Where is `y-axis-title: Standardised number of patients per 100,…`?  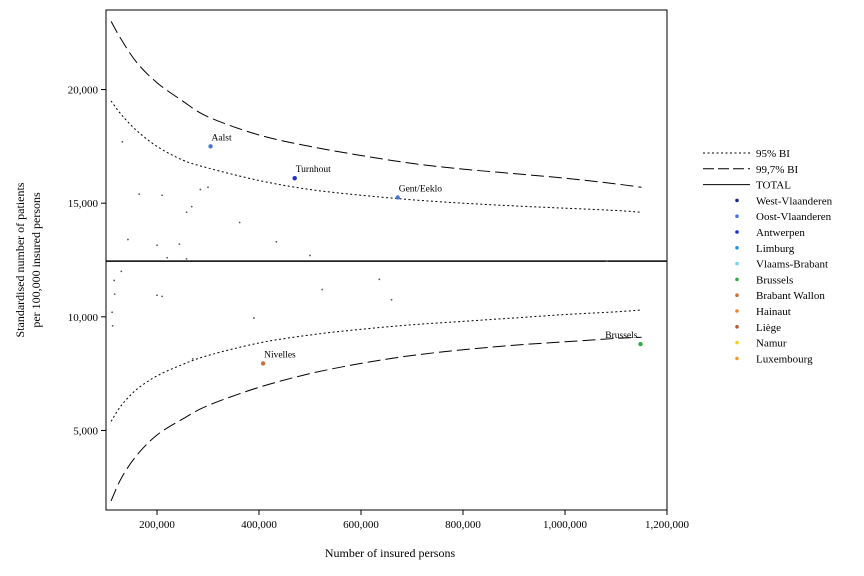
y-axis-title: Standardised number of patients per 100,… is located at coordinates (28, 259).